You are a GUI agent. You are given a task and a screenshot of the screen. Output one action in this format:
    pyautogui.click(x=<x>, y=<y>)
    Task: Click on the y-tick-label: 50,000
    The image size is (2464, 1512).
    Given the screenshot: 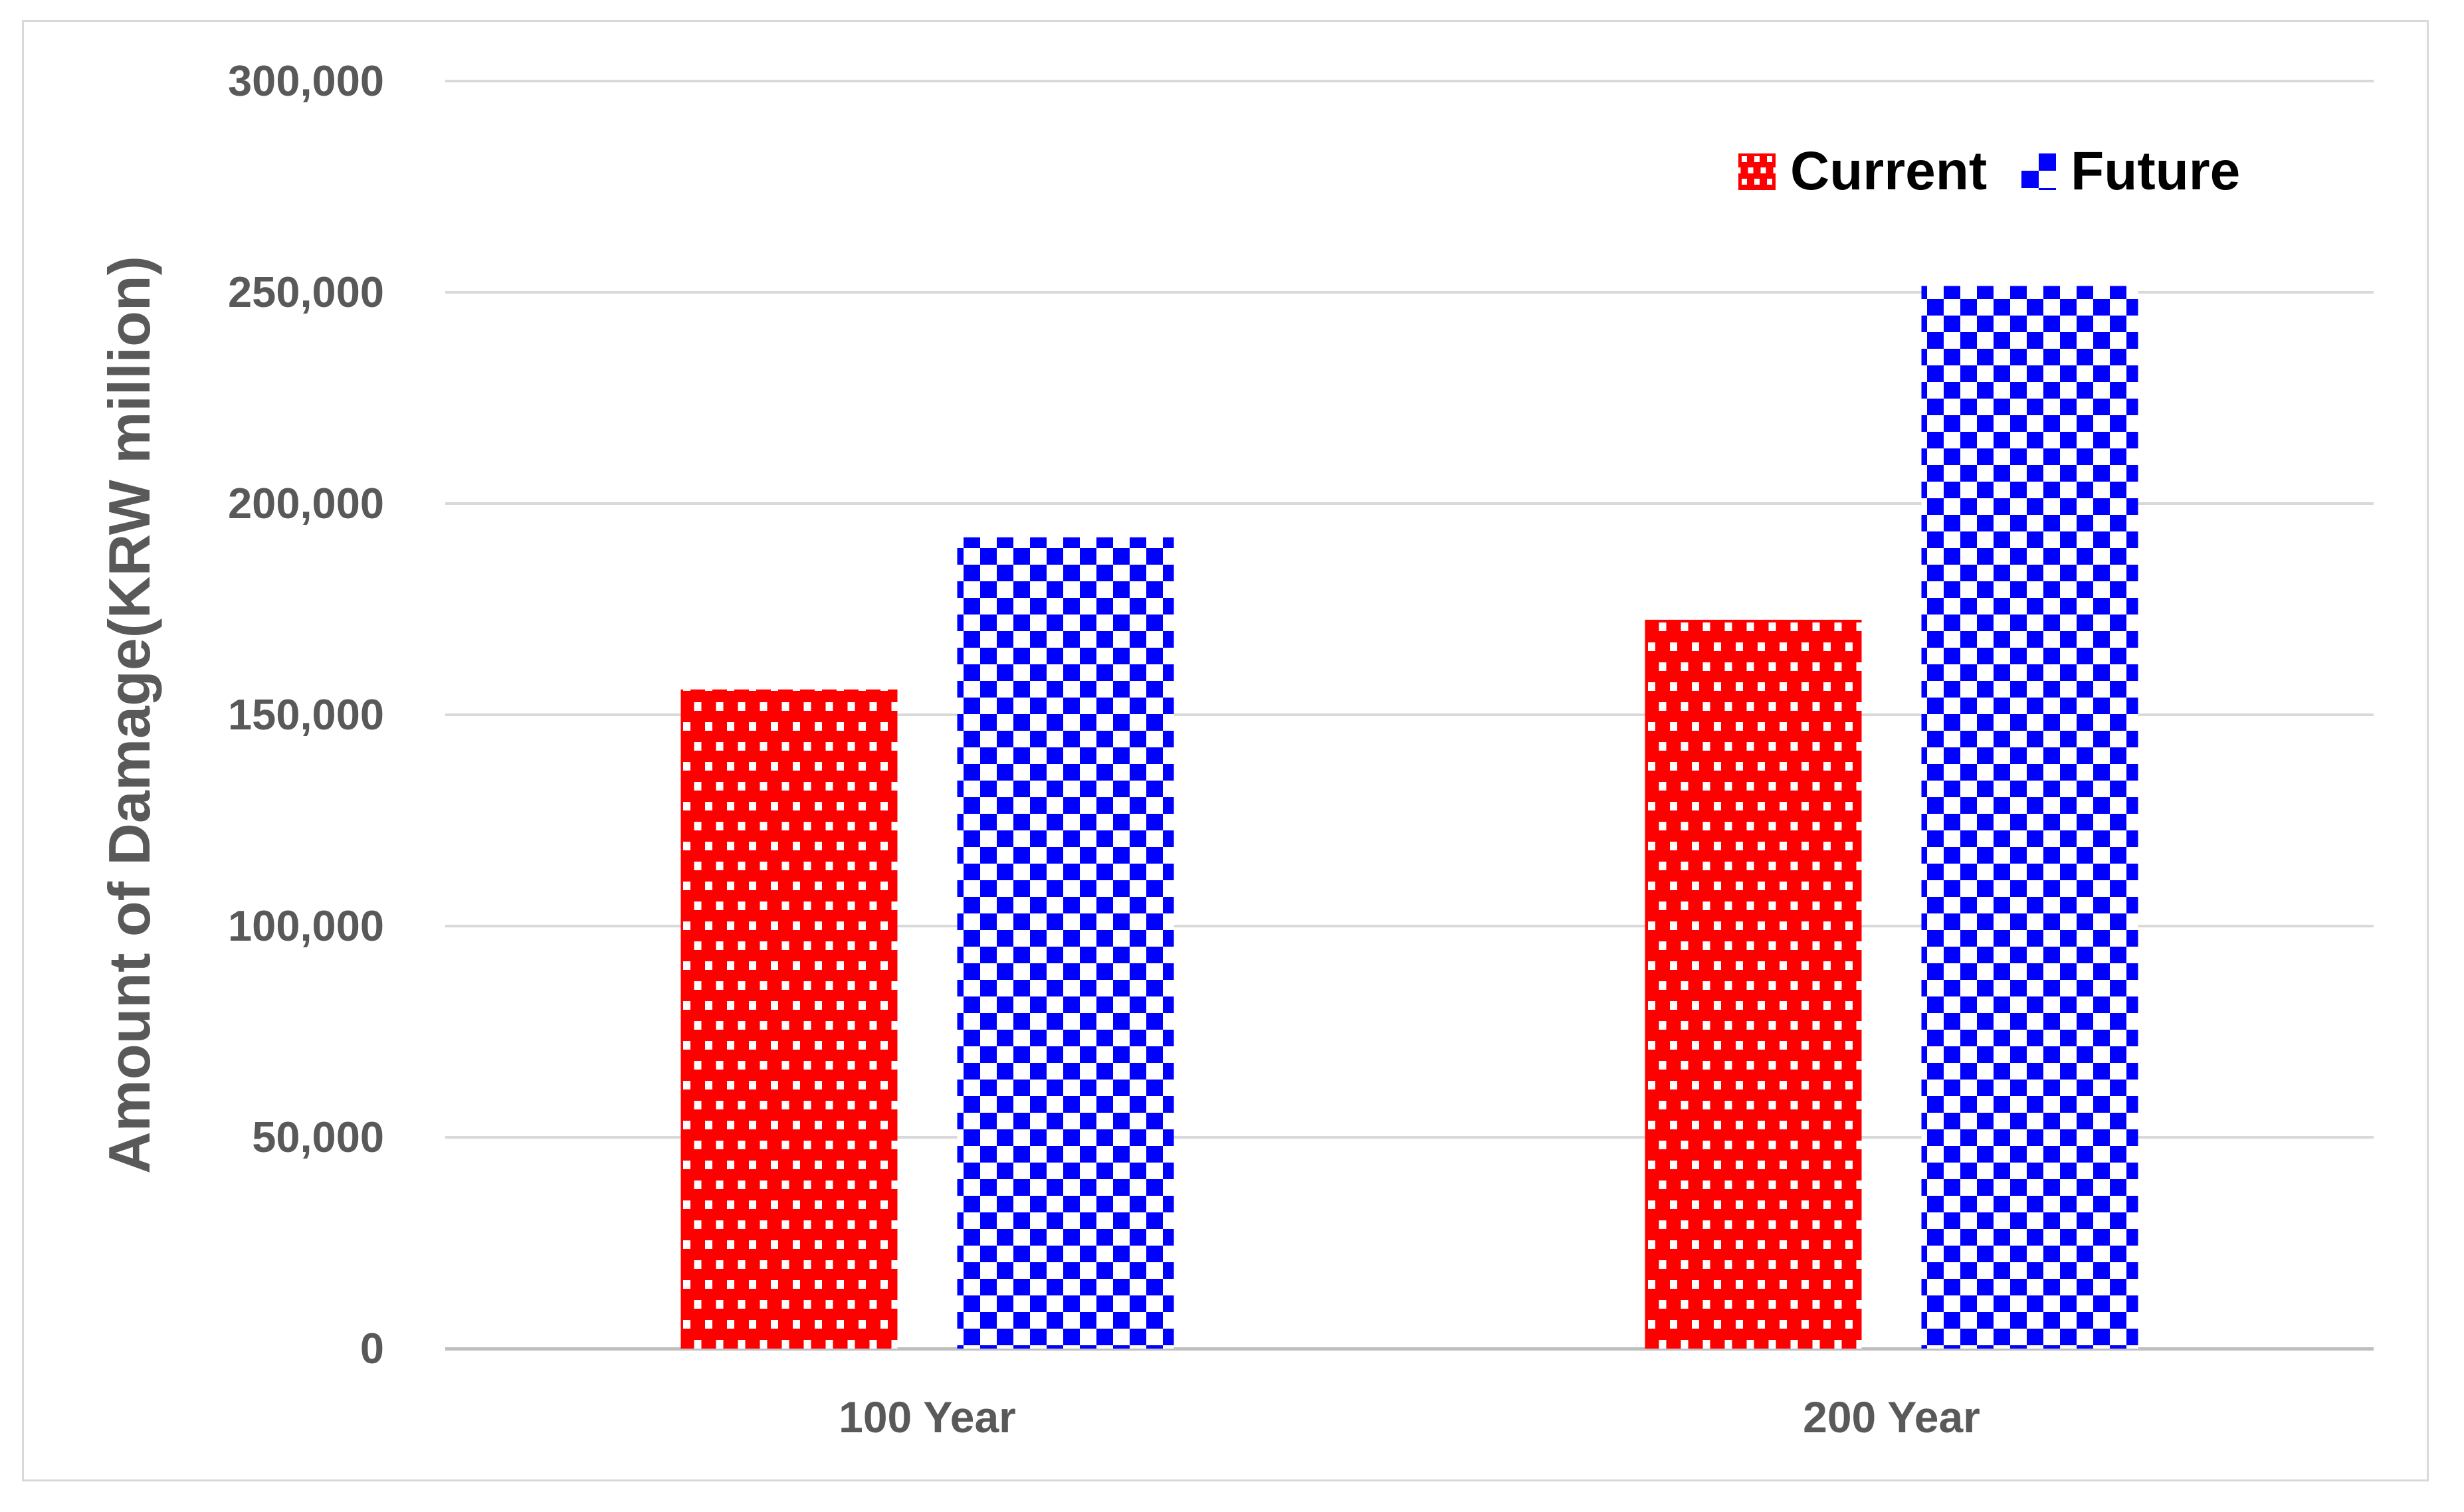 What is the action you would take?
    pyautogui.click(x=318, y=1137)
    